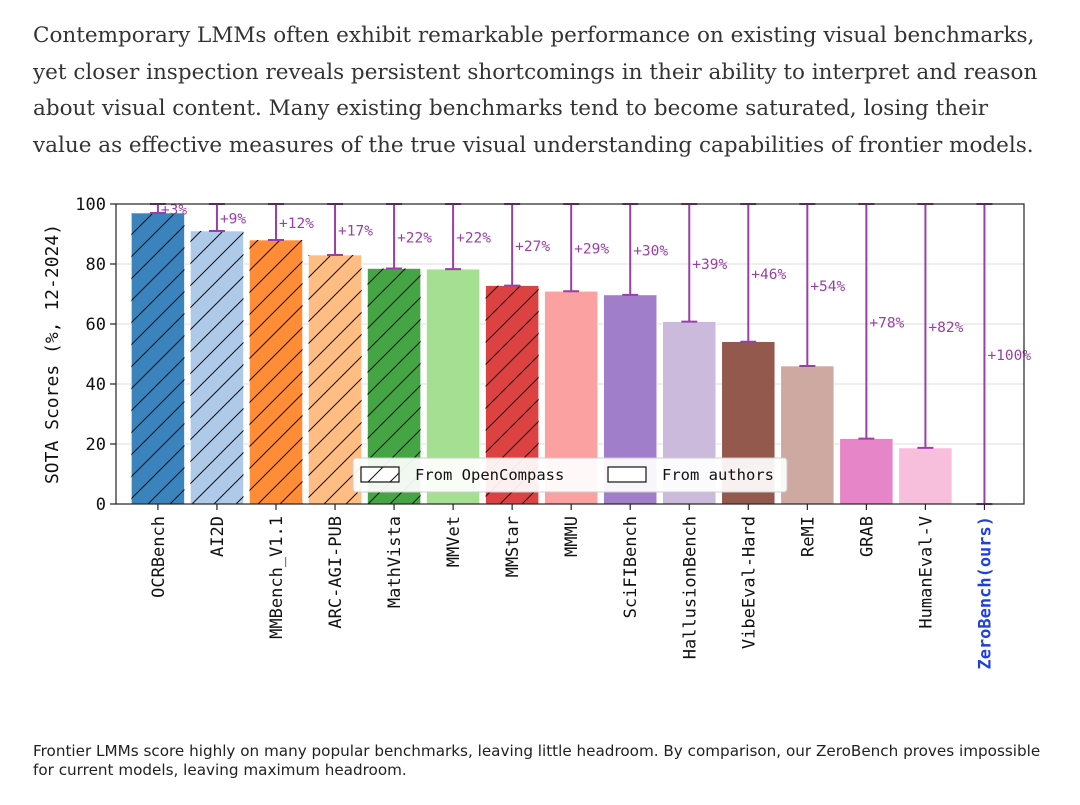  I want to click on bar-GRAB, so click(866, 471).